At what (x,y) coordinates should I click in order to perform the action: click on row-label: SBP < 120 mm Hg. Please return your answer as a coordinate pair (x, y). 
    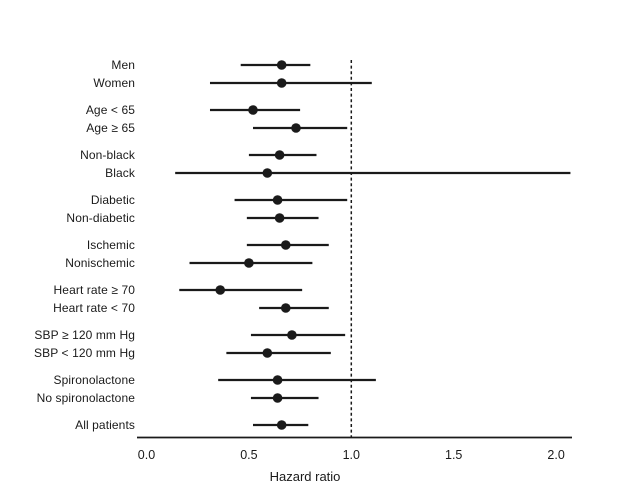
    Looking at the image, I should click on (84, 353).